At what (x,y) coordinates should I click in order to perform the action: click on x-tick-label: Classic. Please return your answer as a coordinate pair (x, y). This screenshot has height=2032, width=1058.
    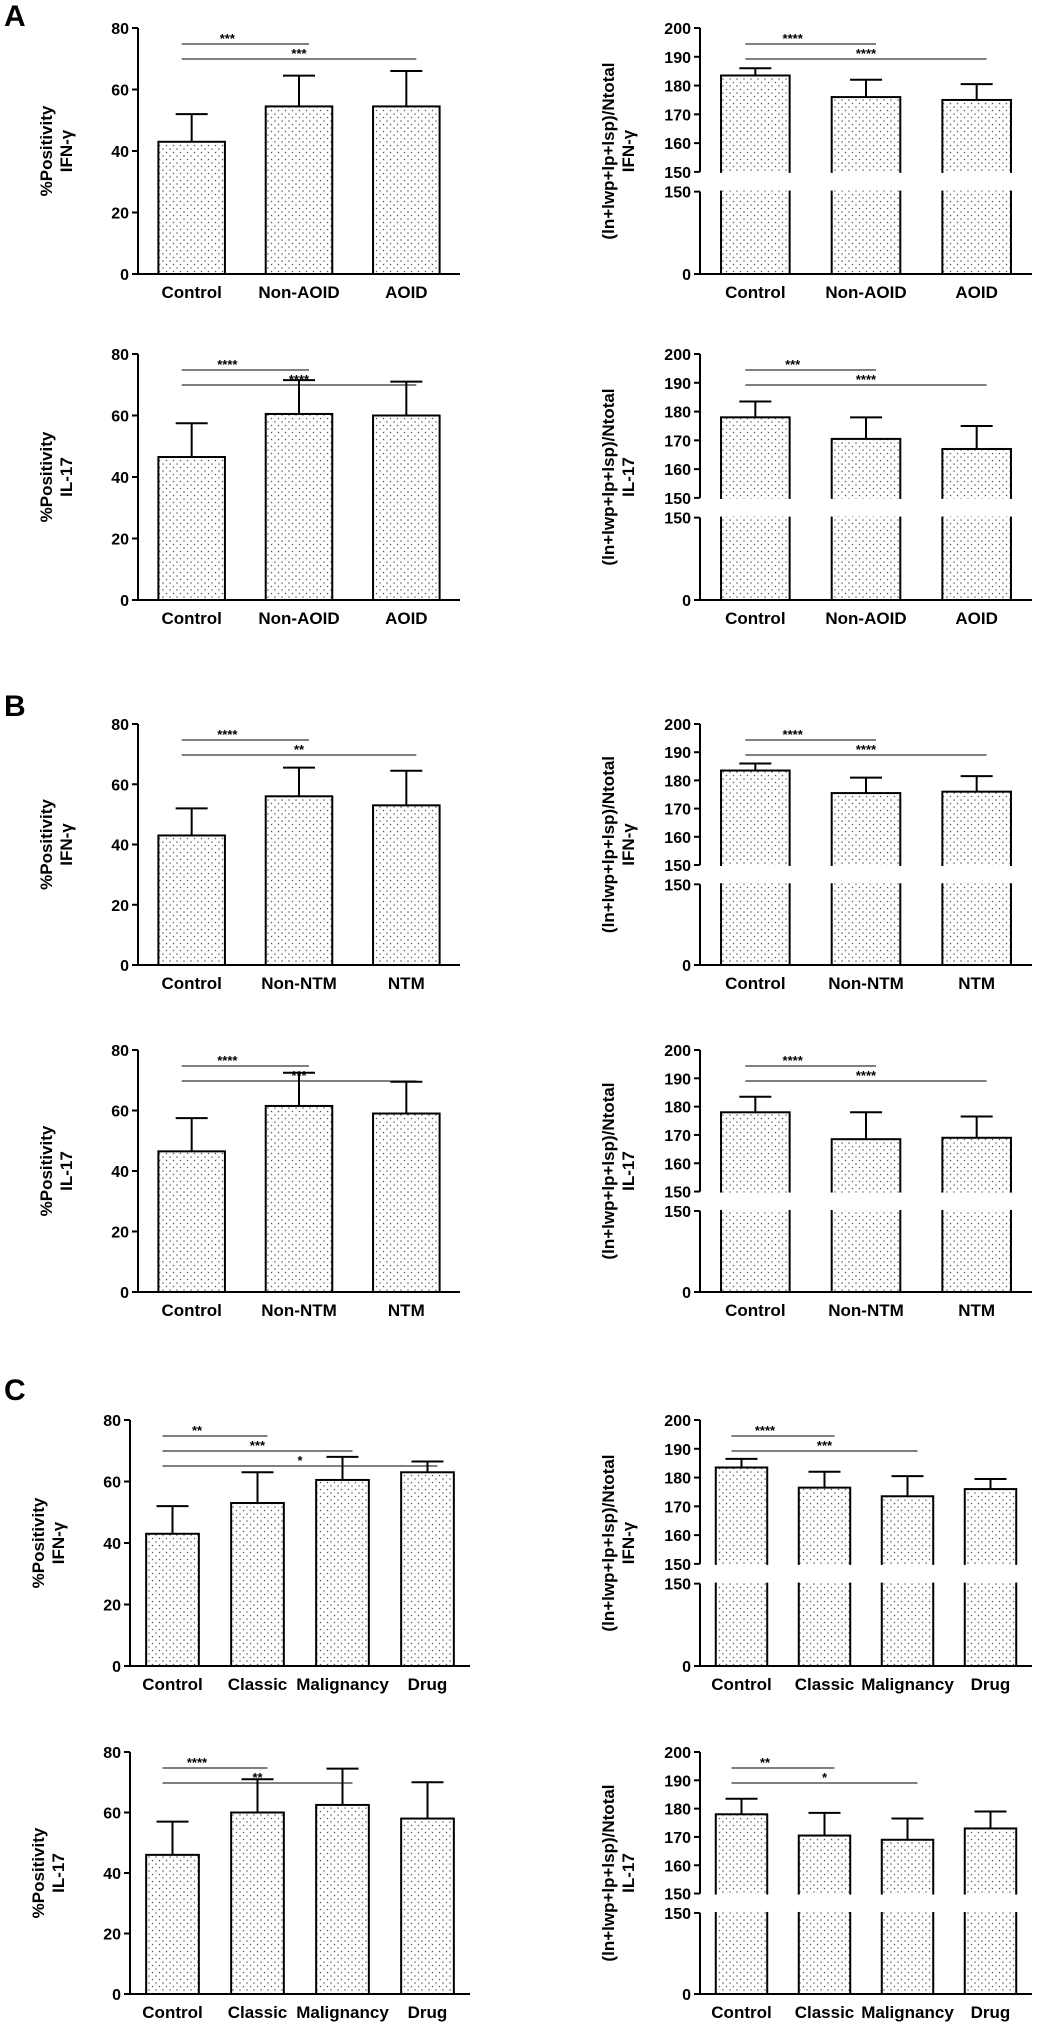
    Looking at the image, I should click on (825, 2012).